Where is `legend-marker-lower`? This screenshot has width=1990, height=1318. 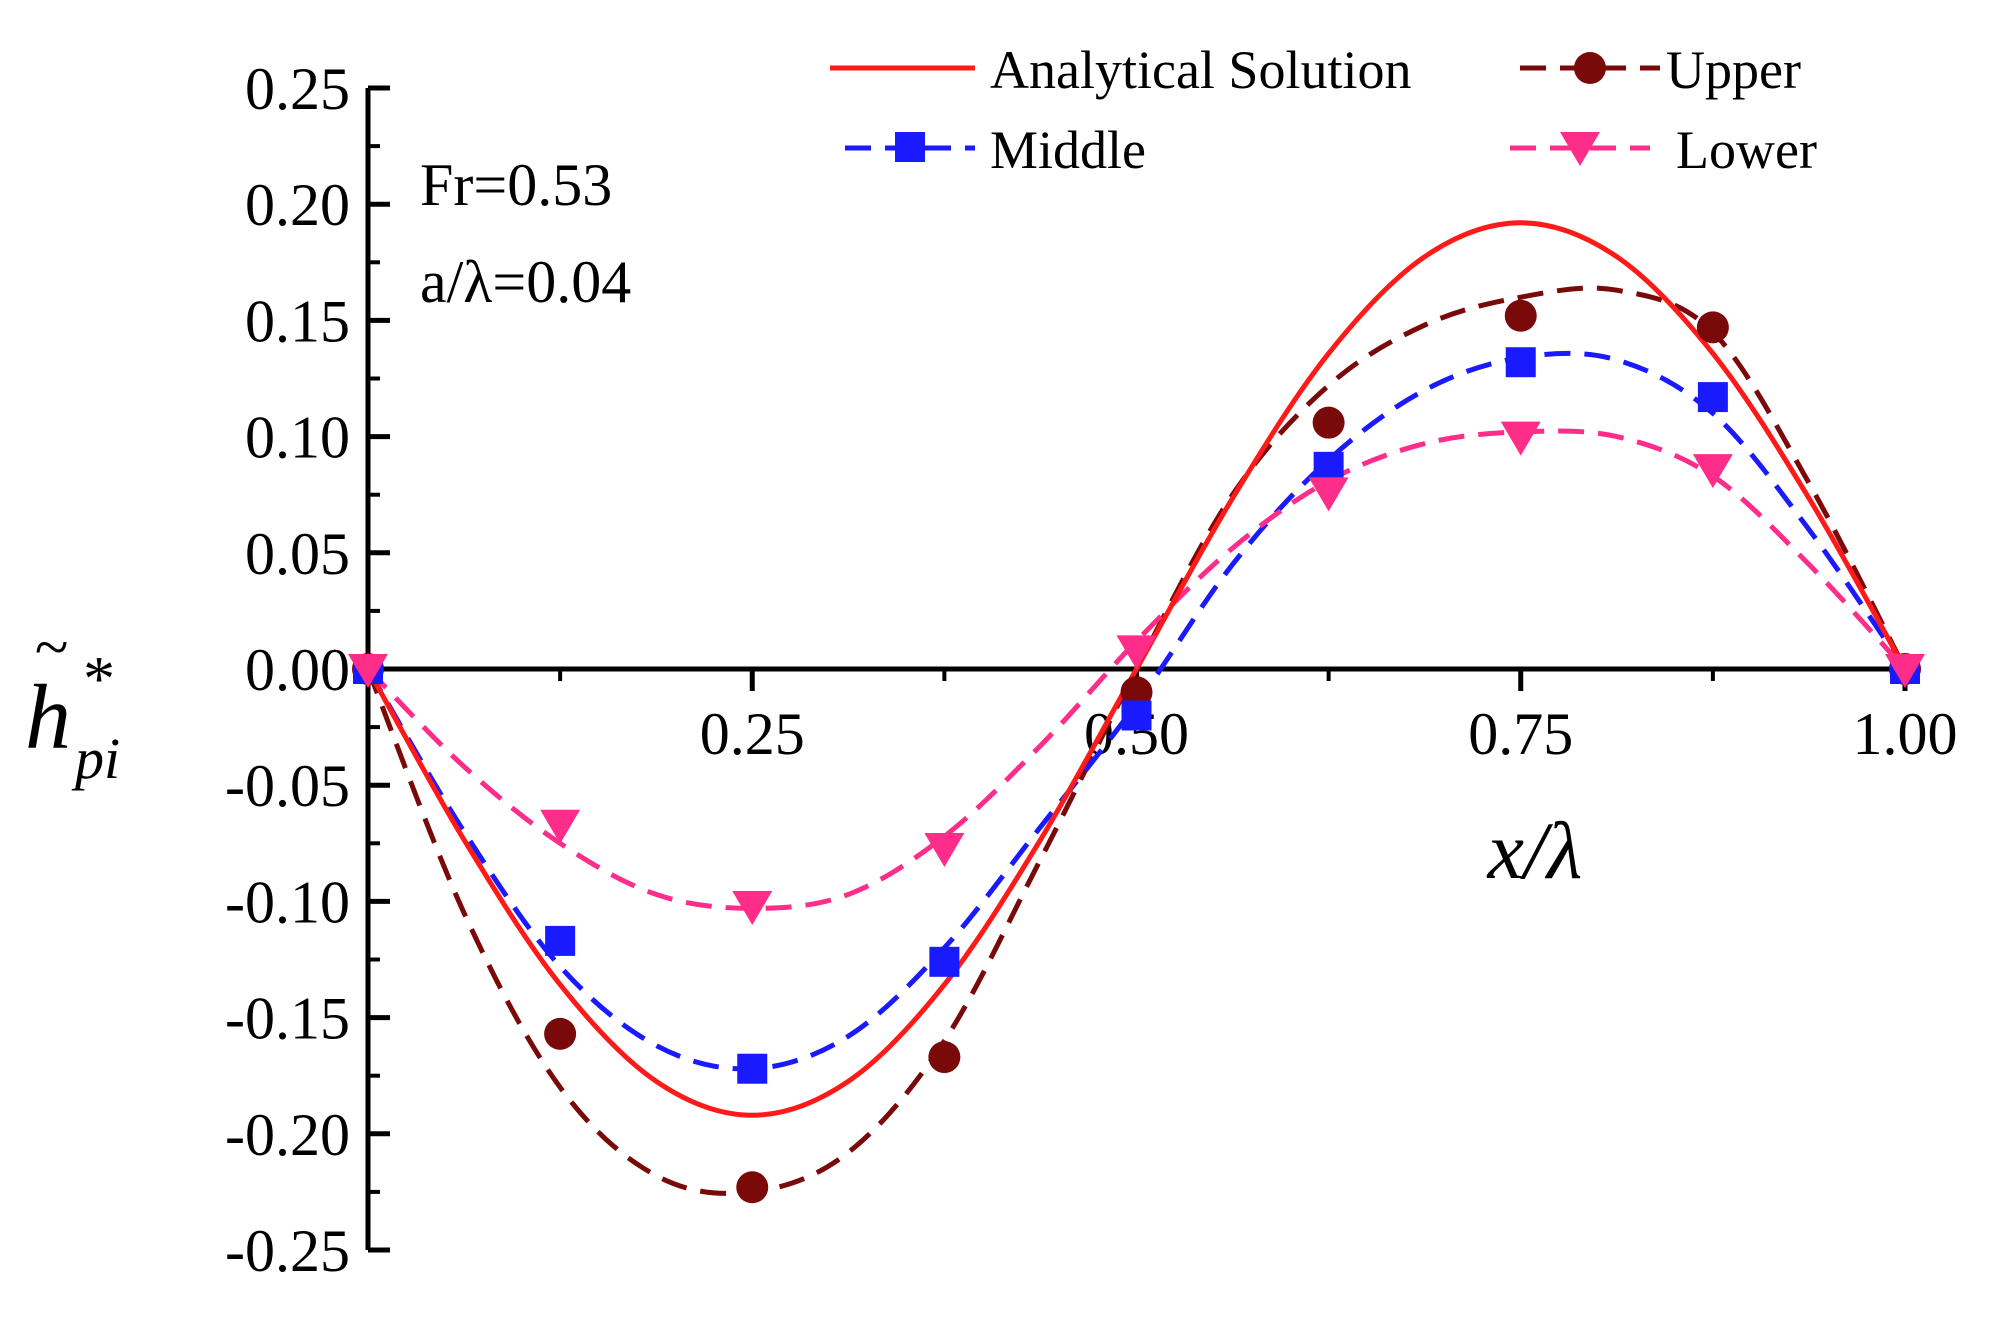 legend-marker-lower is located at coordinates (1580, 149).